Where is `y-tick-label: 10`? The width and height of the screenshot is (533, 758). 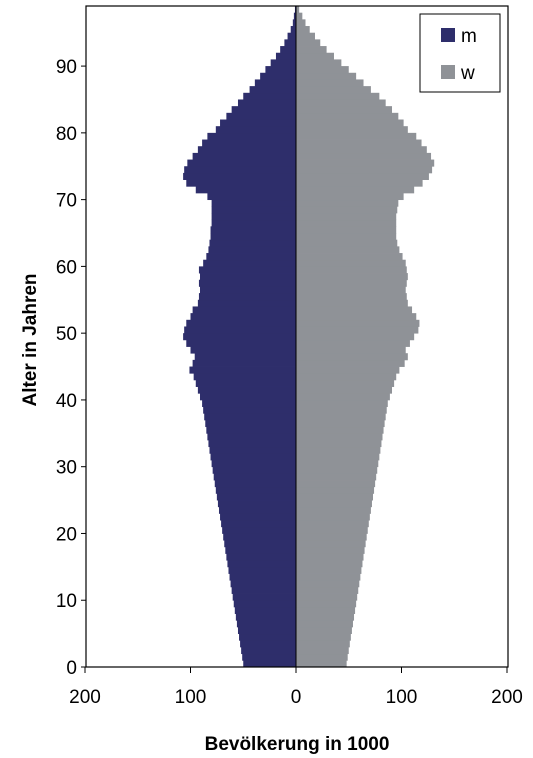
y-tick-label: 10 is located at coordinates (66, 601).